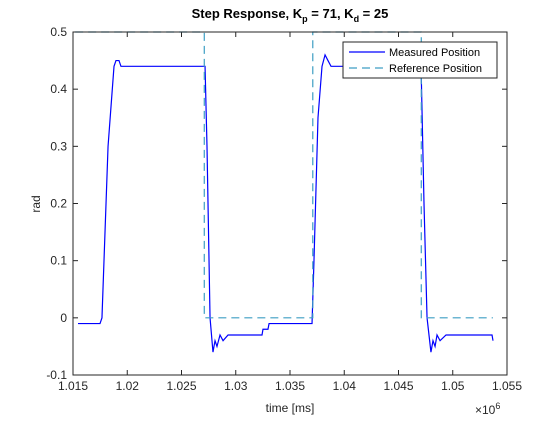 The height and width of the screenshot is (425, 560). Describe the element at coordinates (58, 32) in the screenshot. I see `y-tick-label: 0.5` at that location.